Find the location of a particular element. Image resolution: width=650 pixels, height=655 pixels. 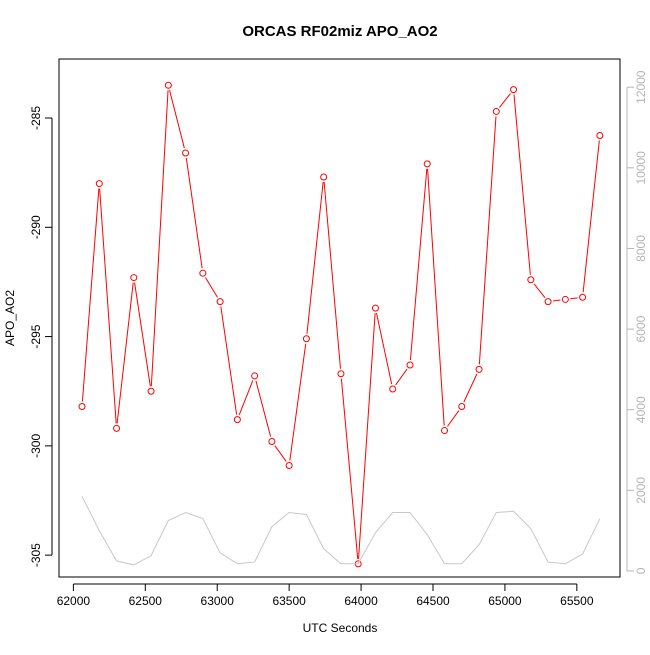

secondary-series-line is located at coordinates (341, 531).